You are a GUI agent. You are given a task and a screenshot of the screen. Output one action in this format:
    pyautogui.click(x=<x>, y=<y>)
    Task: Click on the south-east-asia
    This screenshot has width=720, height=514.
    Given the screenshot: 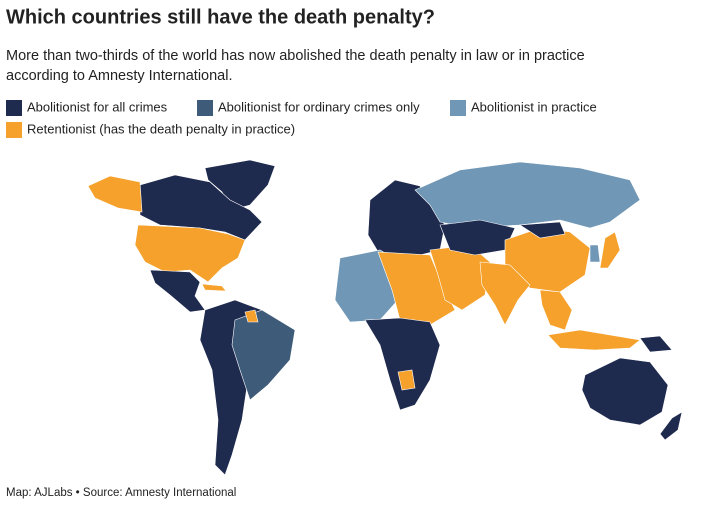 What is the action you would take?
    pyautogui.click(x=556, y=310)
    